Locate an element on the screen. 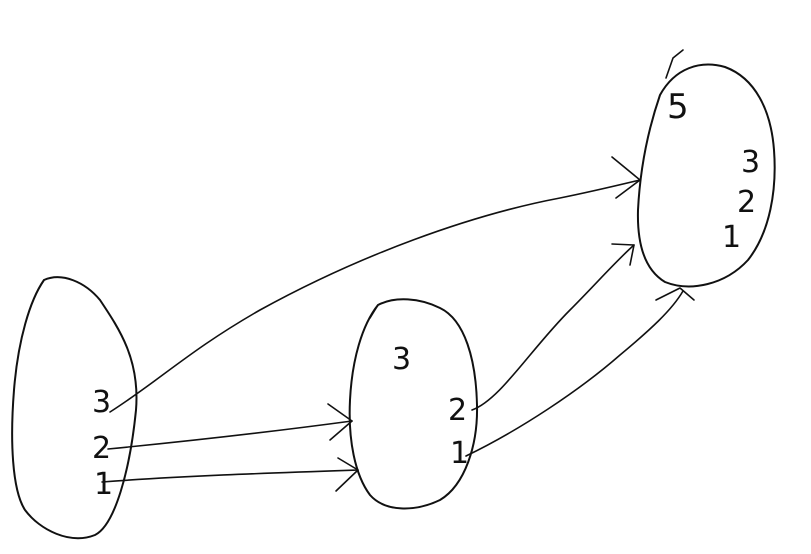 This screenshot has width=811, height=554. arrowhead-left-1-to-middle is located at coordinates (347, 474).